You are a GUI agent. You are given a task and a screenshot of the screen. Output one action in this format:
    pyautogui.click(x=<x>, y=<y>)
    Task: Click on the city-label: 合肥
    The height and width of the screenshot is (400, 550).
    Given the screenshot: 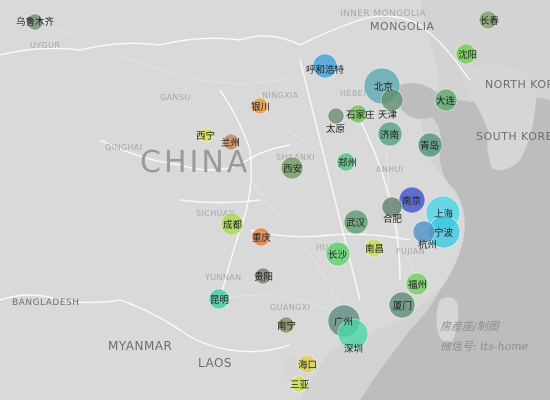 What is the action you would take?
    pyautogui.click(x=393, y=219)
    